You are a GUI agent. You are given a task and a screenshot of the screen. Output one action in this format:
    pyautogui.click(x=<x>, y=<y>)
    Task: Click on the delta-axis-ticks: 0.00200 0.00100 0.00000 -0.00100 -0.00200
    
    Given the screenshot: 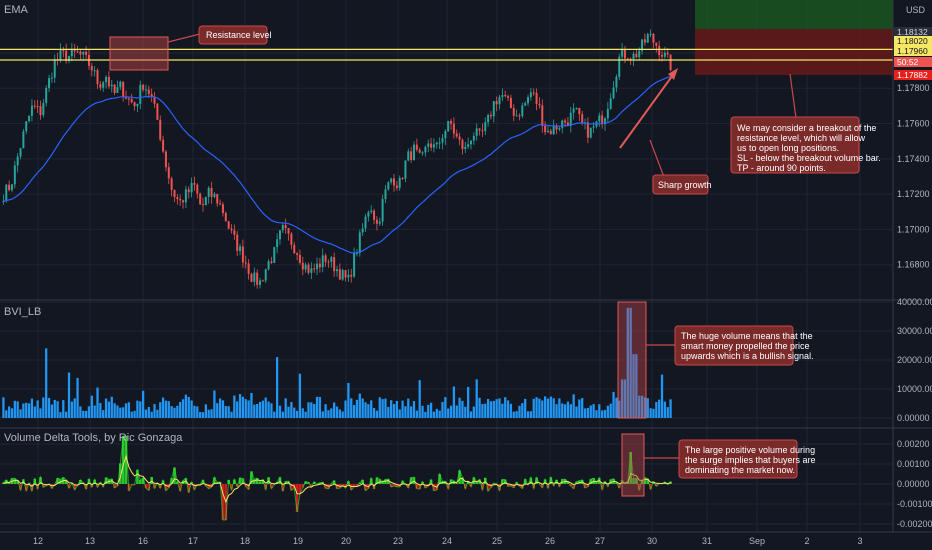 What is the action you would take?
    pyautogui.click(x=914, y=484)
    